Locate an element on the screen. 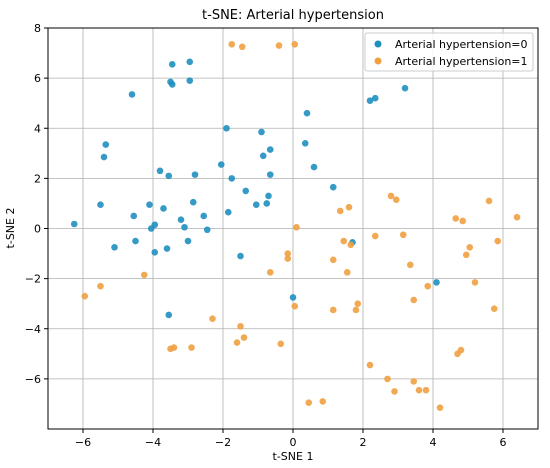  legend-box is located at coordinates (449, 52).